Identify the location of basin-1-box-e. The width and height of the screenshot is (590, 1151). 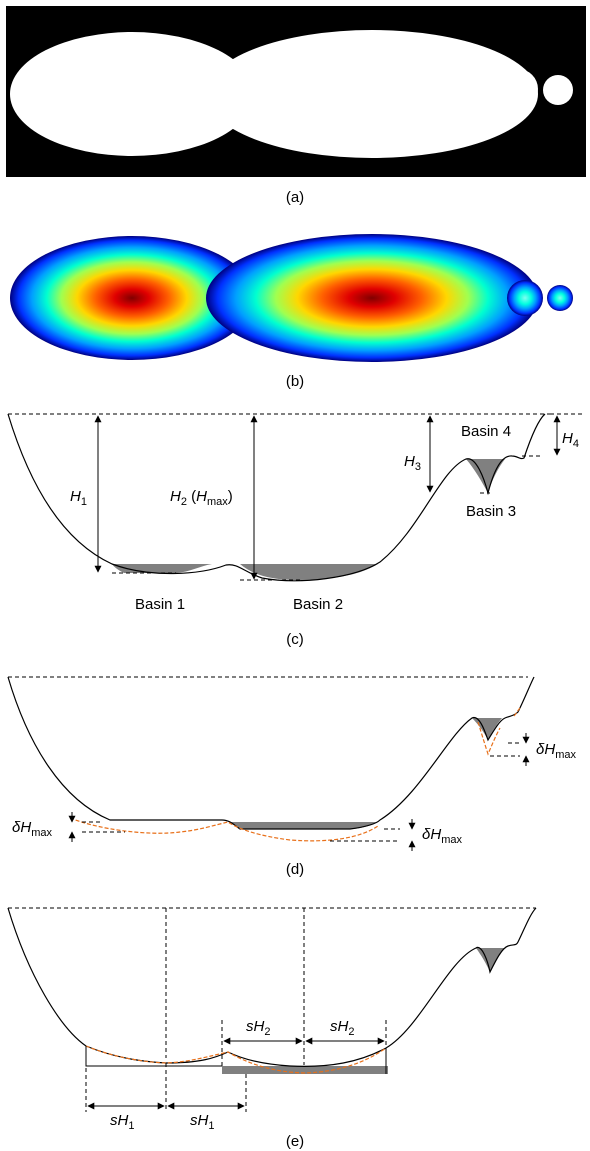
(153, 1056).